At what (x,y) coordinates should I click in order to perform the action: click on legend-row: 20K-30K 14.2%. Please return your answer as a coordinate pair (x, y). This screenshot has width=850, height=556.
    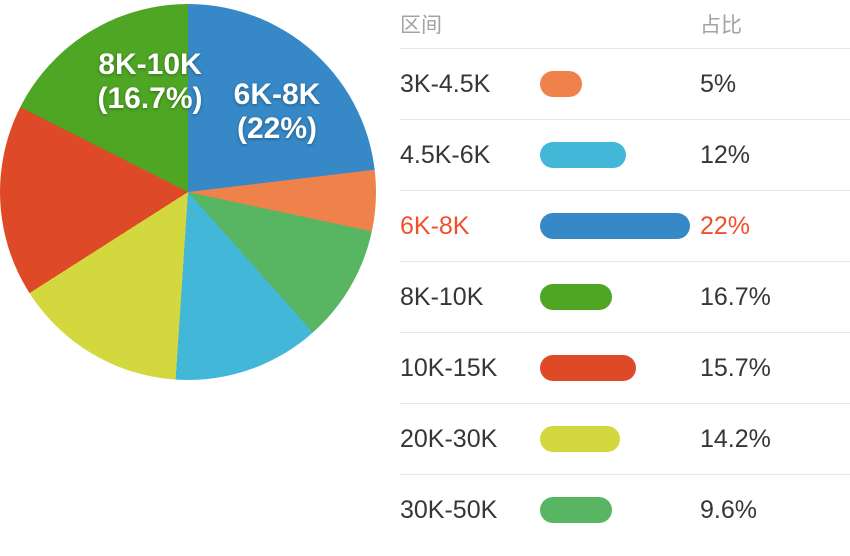
    Looking at the image, I should click on (625, 439).